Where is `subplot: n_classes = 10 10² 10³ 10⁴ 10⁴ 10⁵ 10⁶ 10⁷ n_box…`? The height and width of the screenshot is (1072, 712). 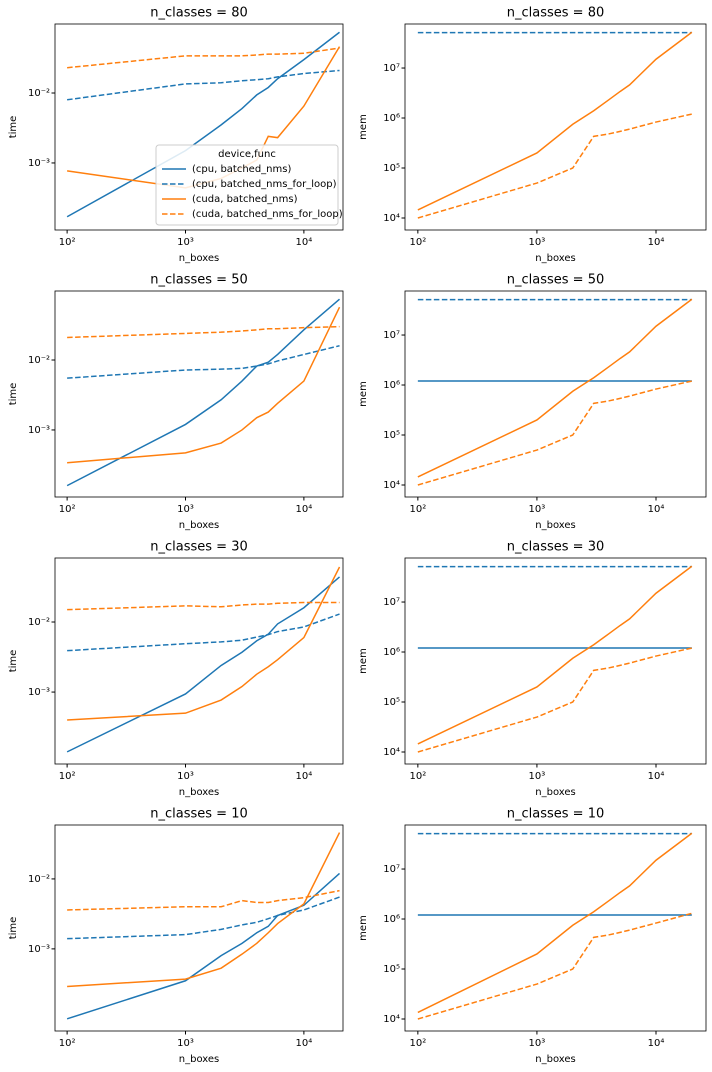 subplot: n_classes = 10 10² 10³ 10⁴ 10⁴ 10⁵ 10⁶ 10⁷ n_box… is located at coordinates (532, 936).